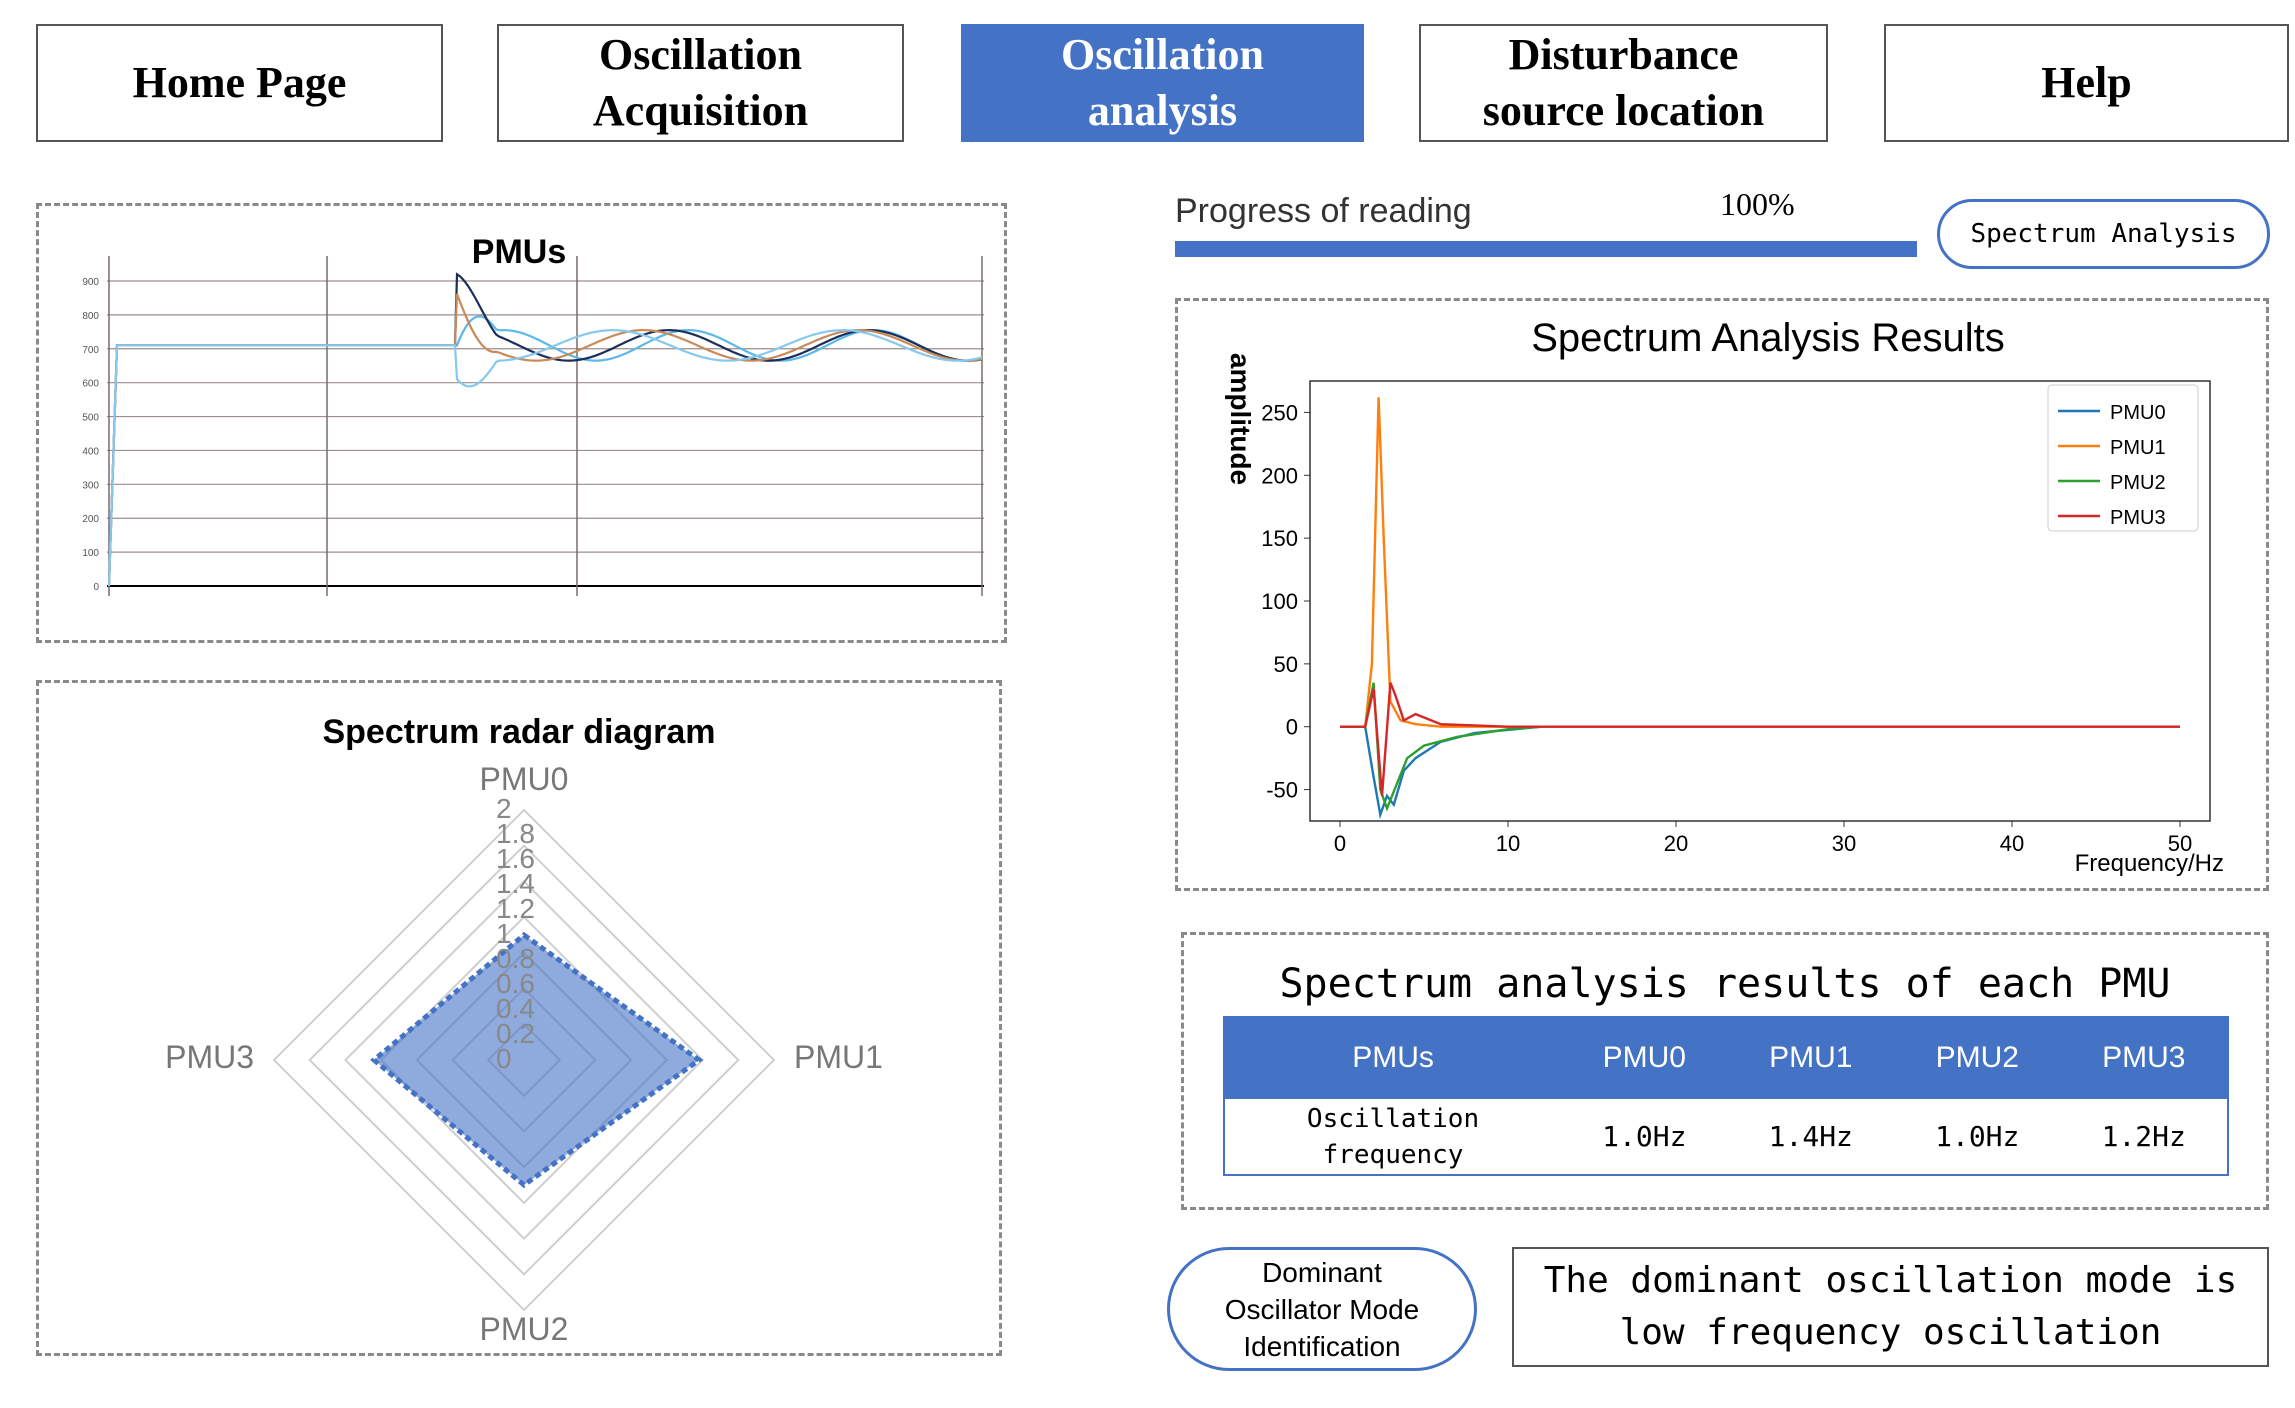 This screenshot has height=1408, width=2295. What do you see at coordinates (2143, 1058) in the screenshot?
I see `header-cell: PMU3` at bounding box center [2143, 1058].